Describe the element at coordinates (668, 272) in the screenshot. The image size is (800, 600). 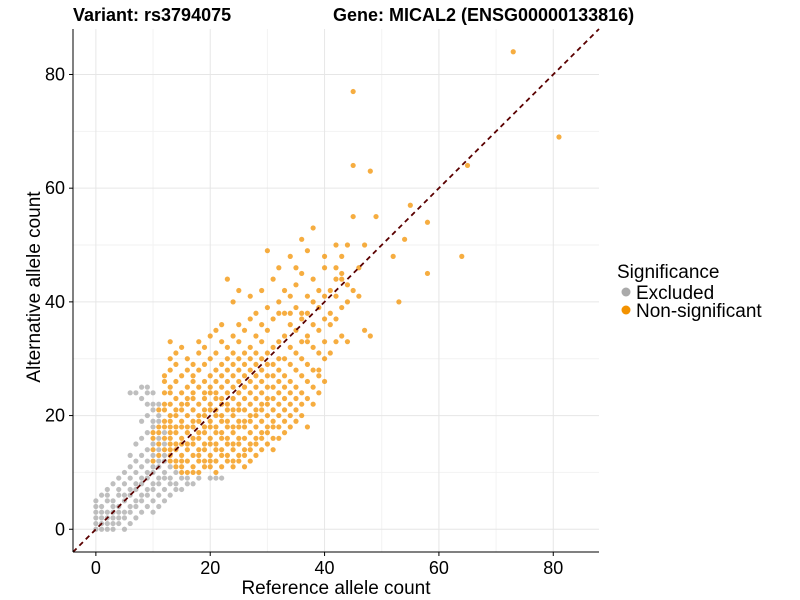
I see `legend-title: Significance` at that location.